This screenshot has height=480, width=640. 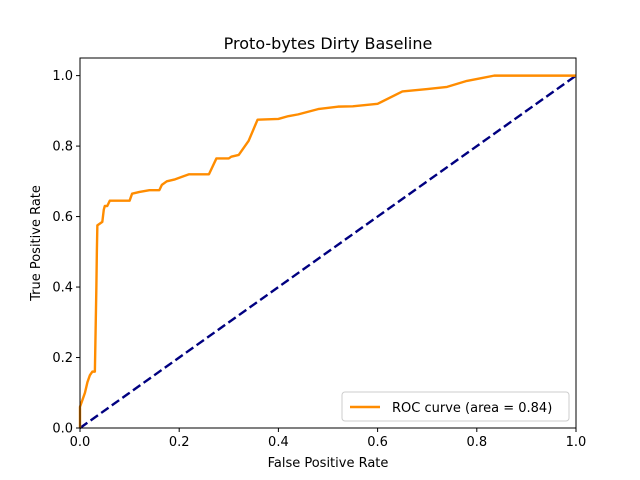 What do you see at coordinates (472, 408) in the screenshot?
I see `legend-label-roc: ROC curve (area = 0.84)` at bounding box center [472, 408].